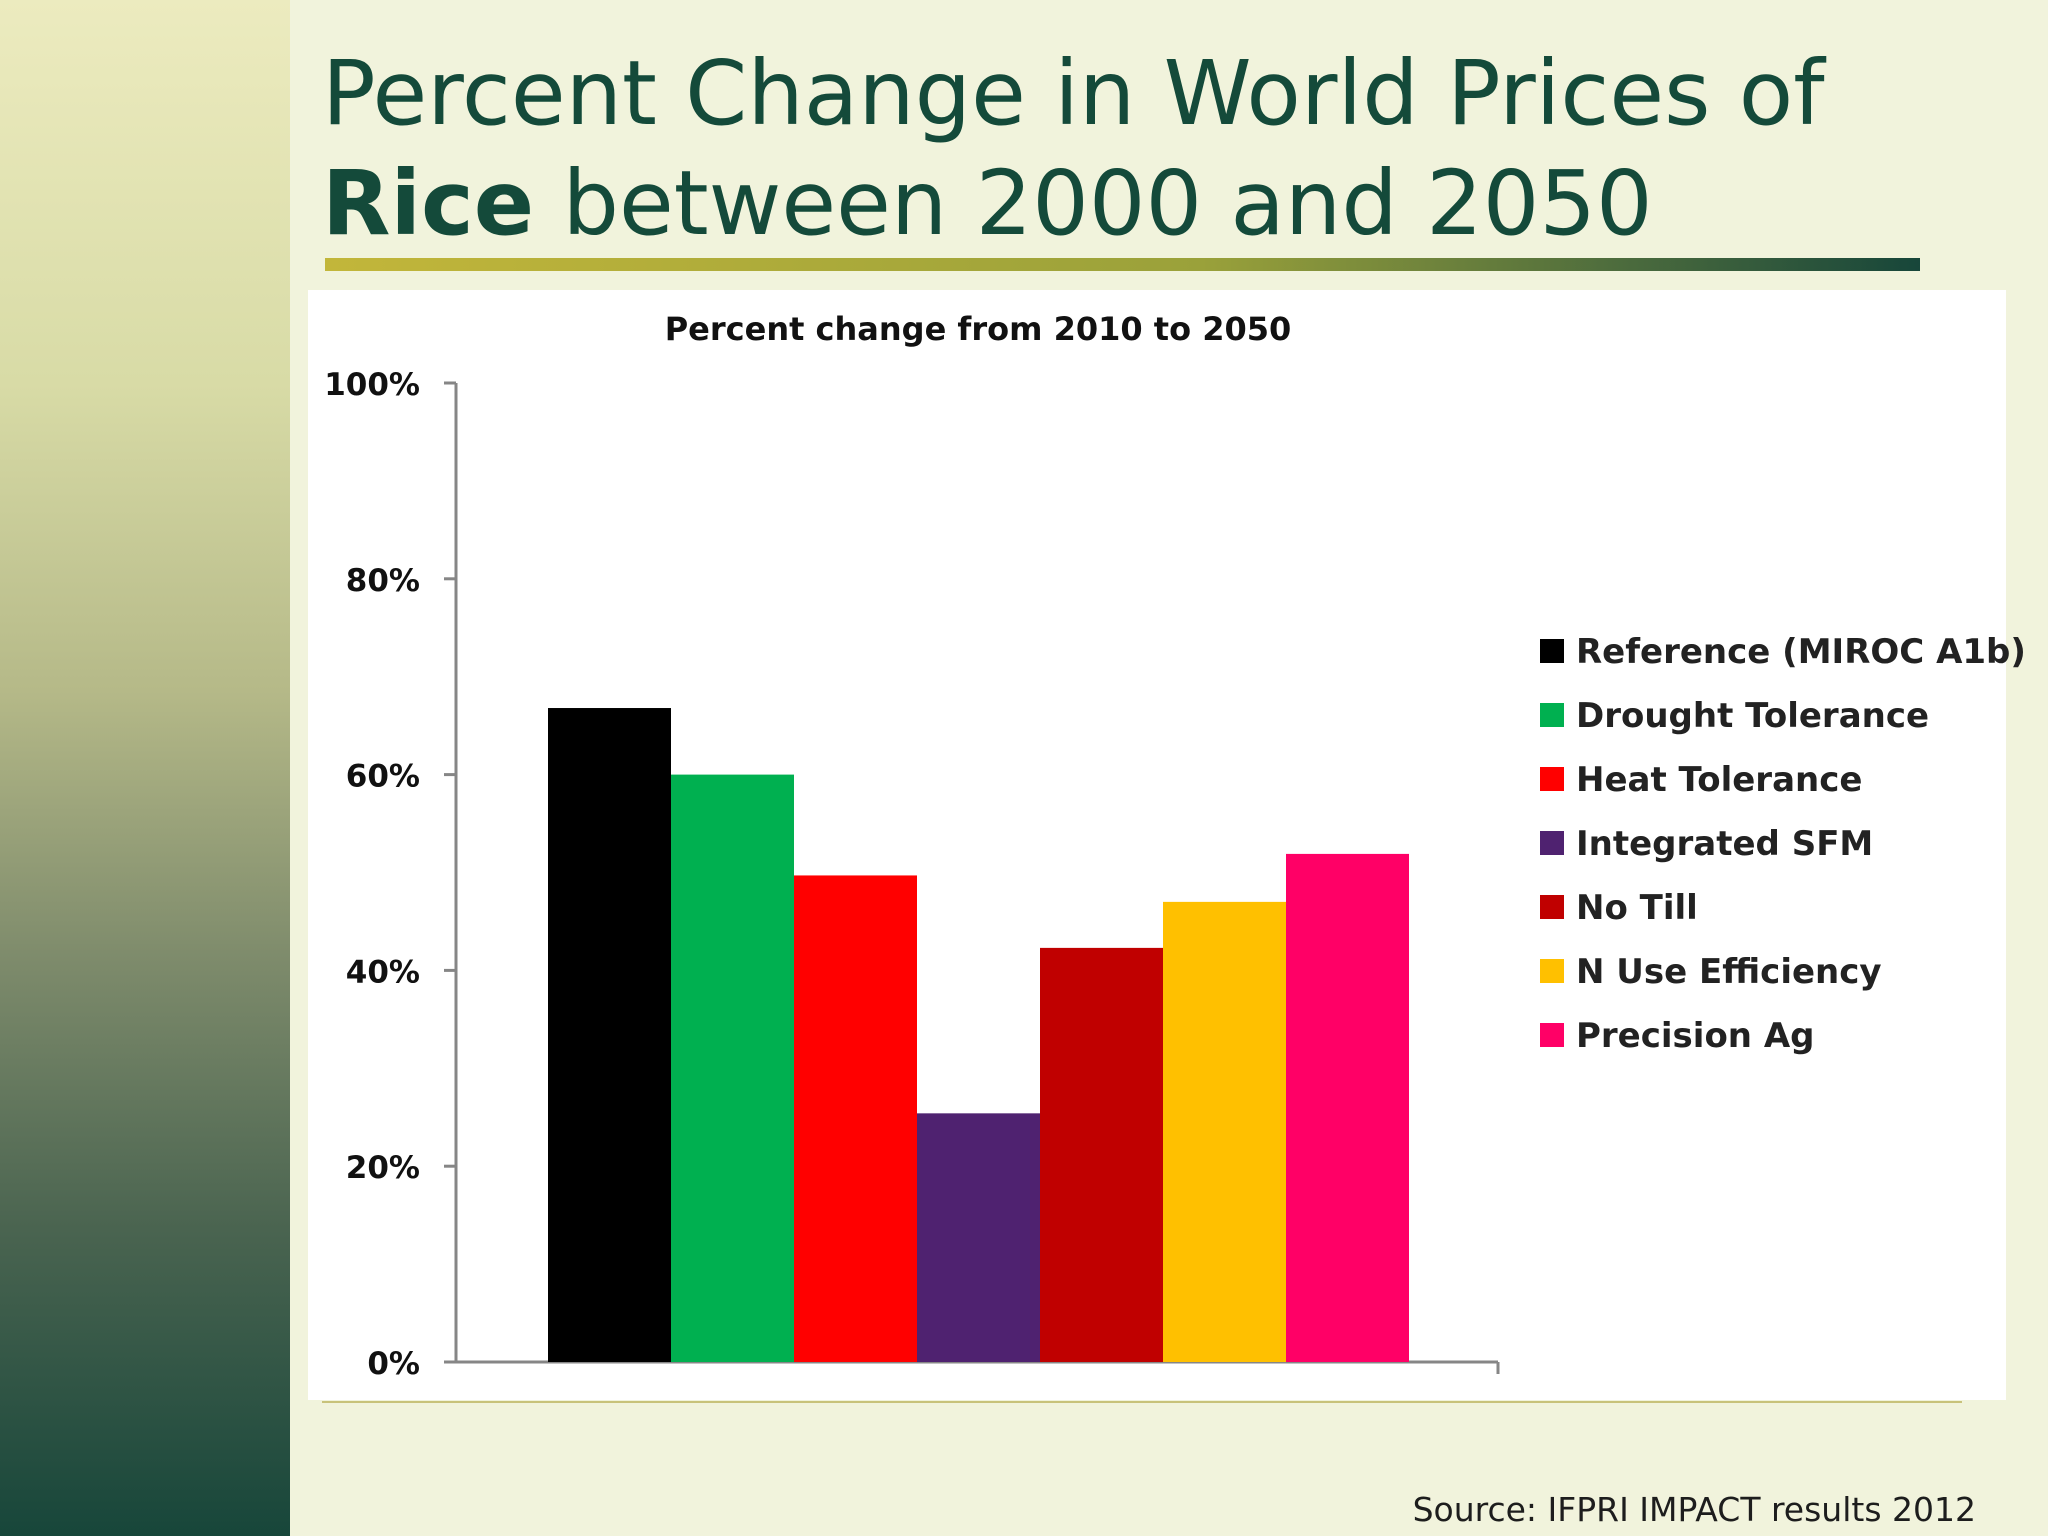  Describe the element at coordinates (383, 581) in the screenshot. I see `y-tick-label: 80%` at that location.